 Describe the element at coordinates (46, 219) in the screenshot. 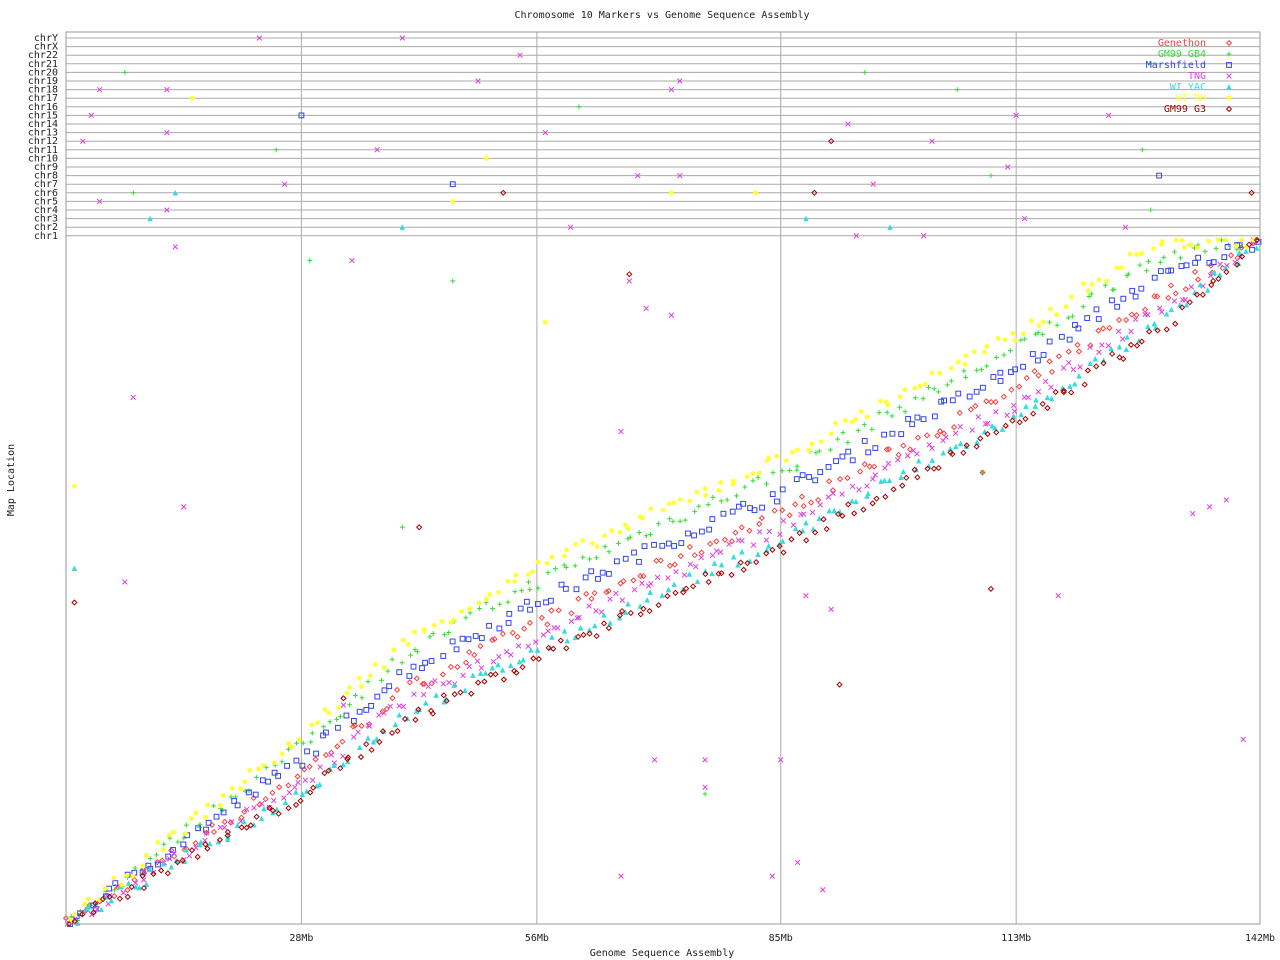

I see `chr-label: chr3` at that location.